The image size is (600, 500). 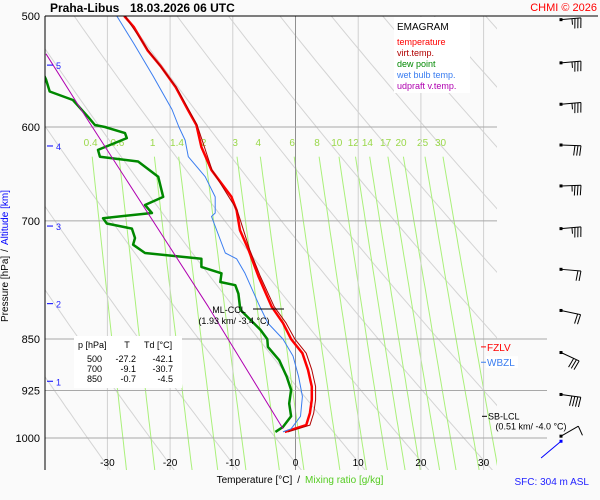 What do you see at coordinates (91, 143) in the screenshot?
I see `mixing-ratio-label: 0.4` at bounding box center [91, 143].